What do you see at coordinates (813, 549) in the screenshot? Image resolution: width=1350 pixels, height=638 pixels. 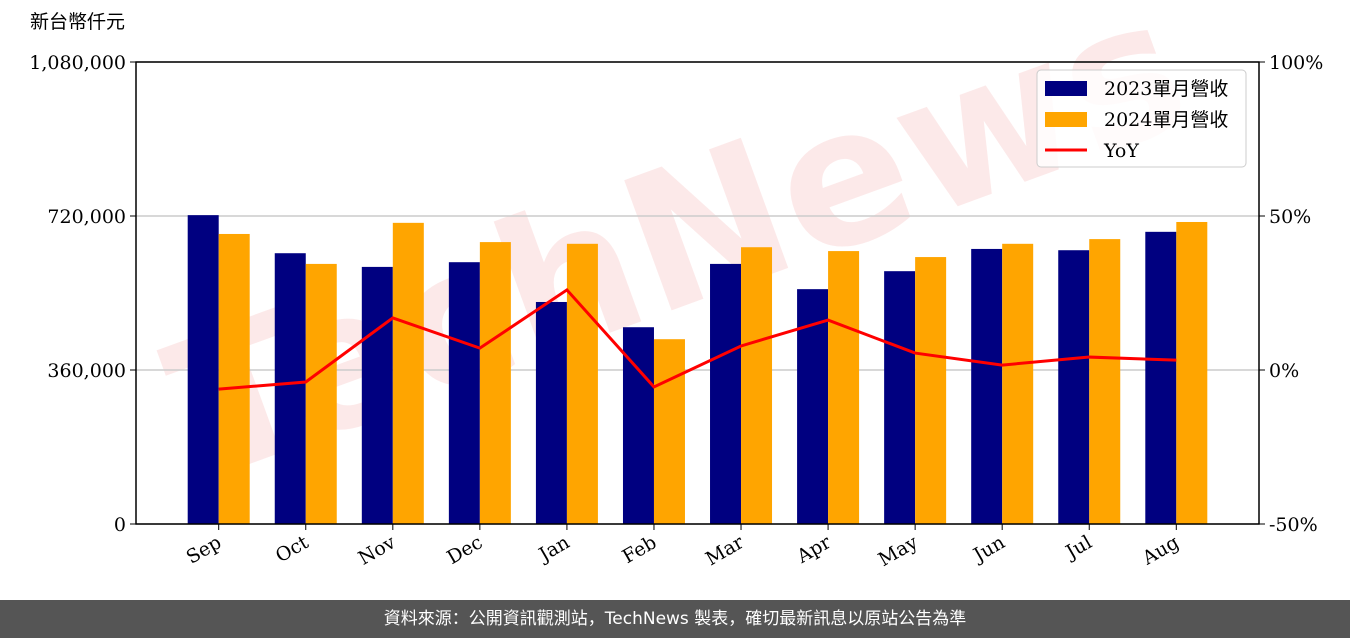 I see `x-tick-label: Apr` at bounding box center [813, 549].